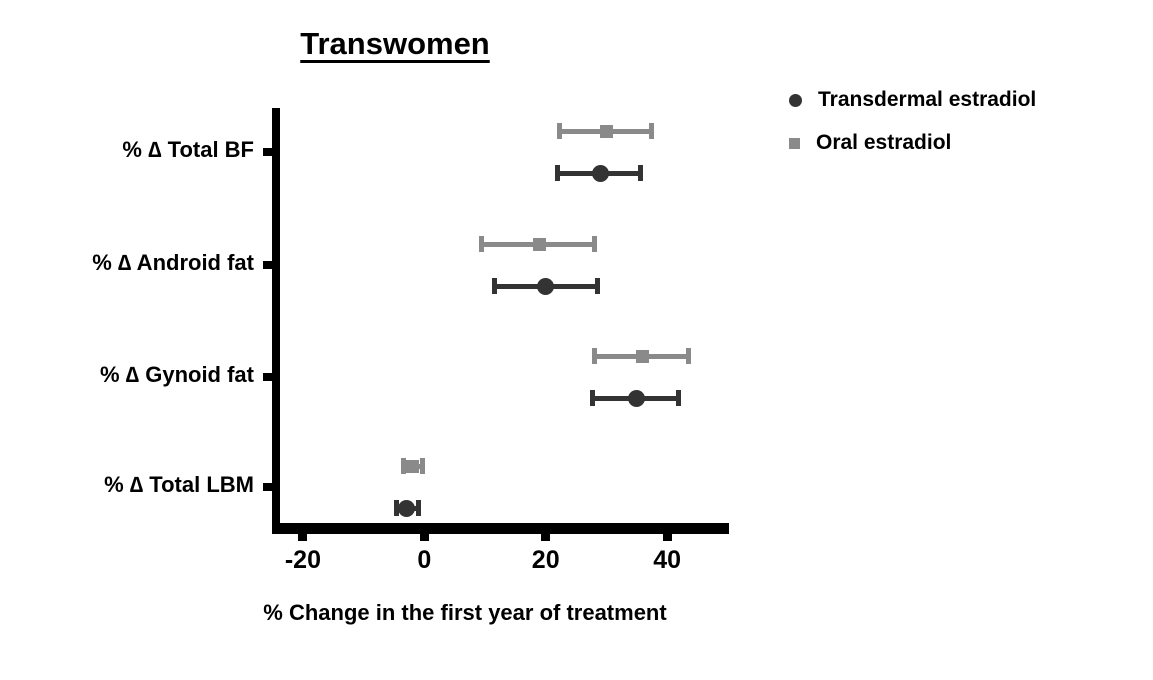  I want to click on y-axis, so click(276, 321).